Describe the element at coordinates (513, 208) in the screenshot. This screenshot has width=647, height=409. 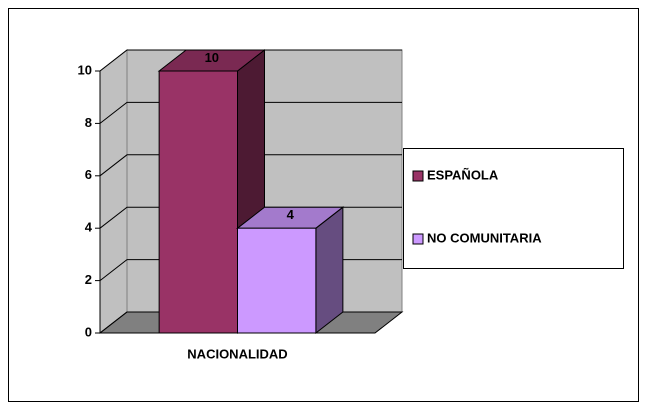
I see `legend` at that location.